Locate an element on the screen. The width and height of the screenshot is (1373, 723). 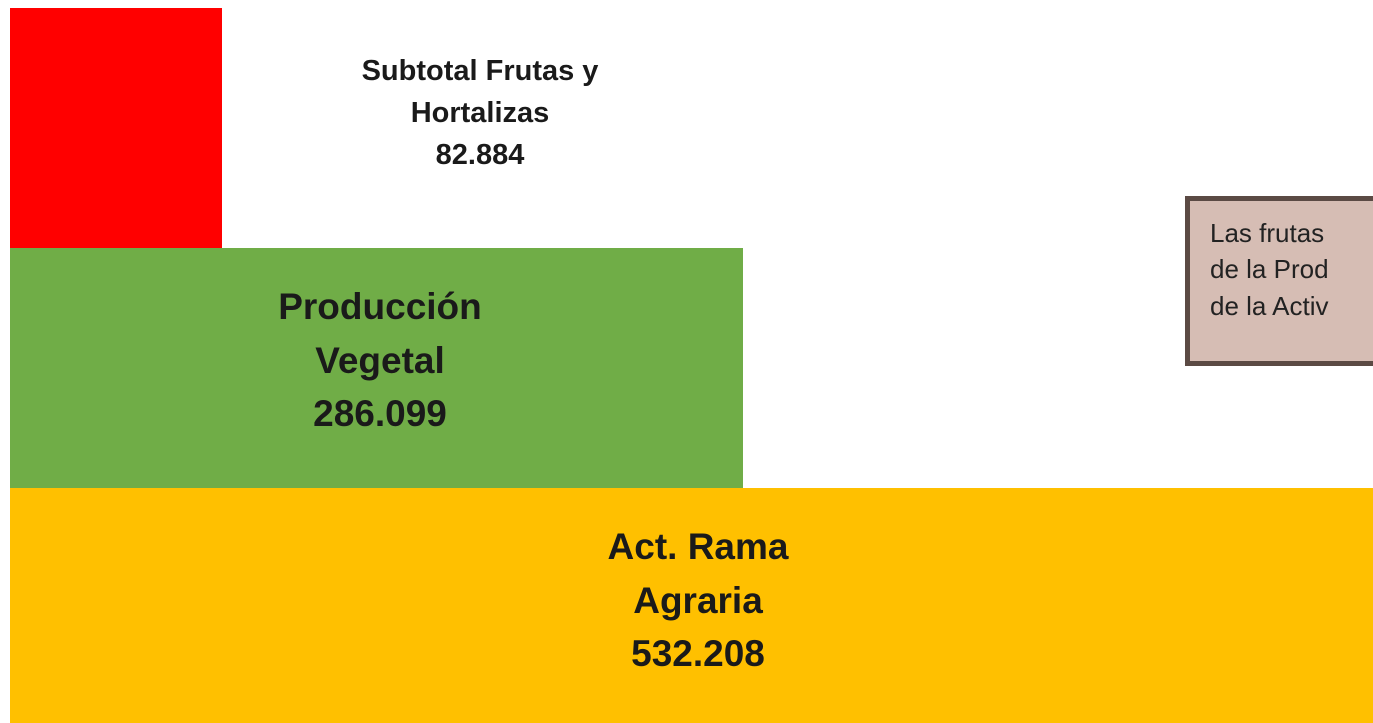
annotation-line: de la Prod is located at coordinates (1269, 269).